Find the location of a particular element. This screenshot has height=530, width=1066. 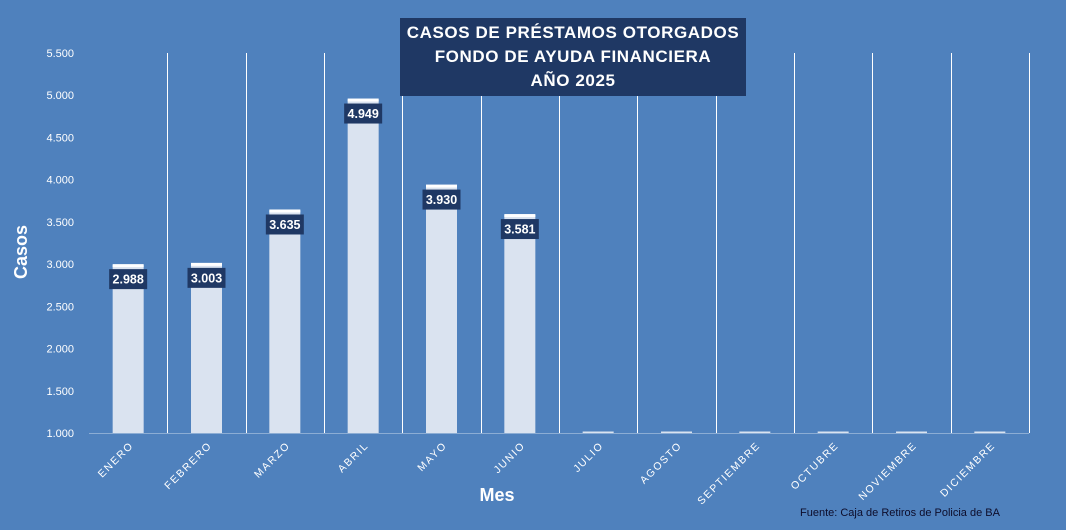

y-tick-label: 2.500 is located at coordinates (60, 307).